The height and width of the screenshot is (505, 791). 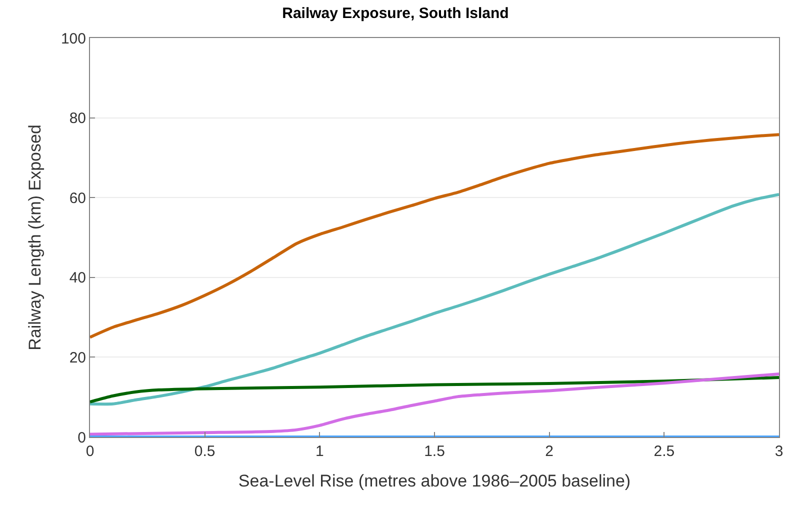 I want to click on x-tick-label: 1.5, so click(x=434, y=451).